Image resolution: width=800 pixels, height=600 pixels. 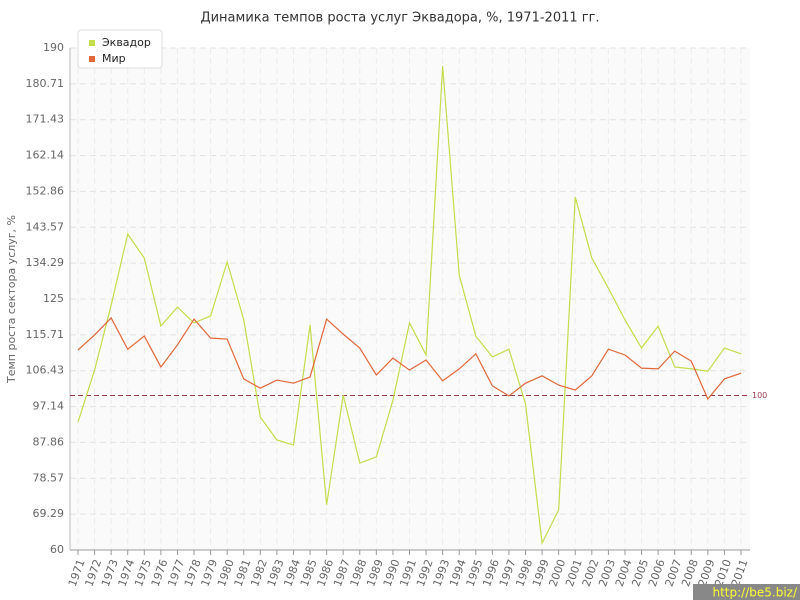 What do you see at coordinates (11, 299) in the screenshot?
I see `y-axis-label: Темп роста сектора услуг, %` at bounding box center [11, 299].